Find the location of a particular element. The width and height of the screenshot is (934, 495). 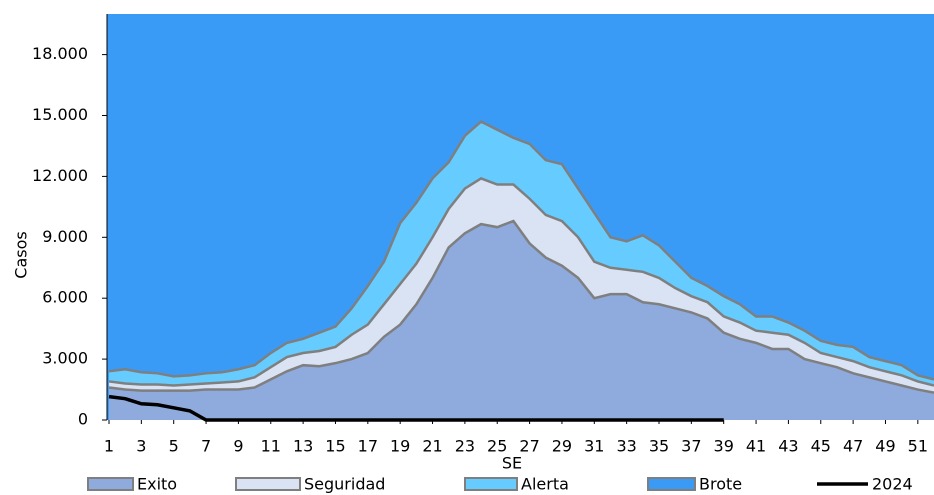

x-axis-label: SE is located at coordinates (512, 463).